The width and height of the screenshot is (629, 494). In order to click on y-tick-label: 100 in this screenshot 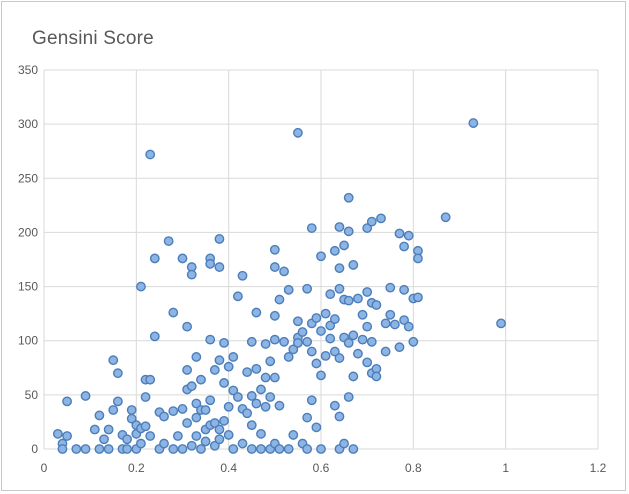, I will do `click(28, 341)`.